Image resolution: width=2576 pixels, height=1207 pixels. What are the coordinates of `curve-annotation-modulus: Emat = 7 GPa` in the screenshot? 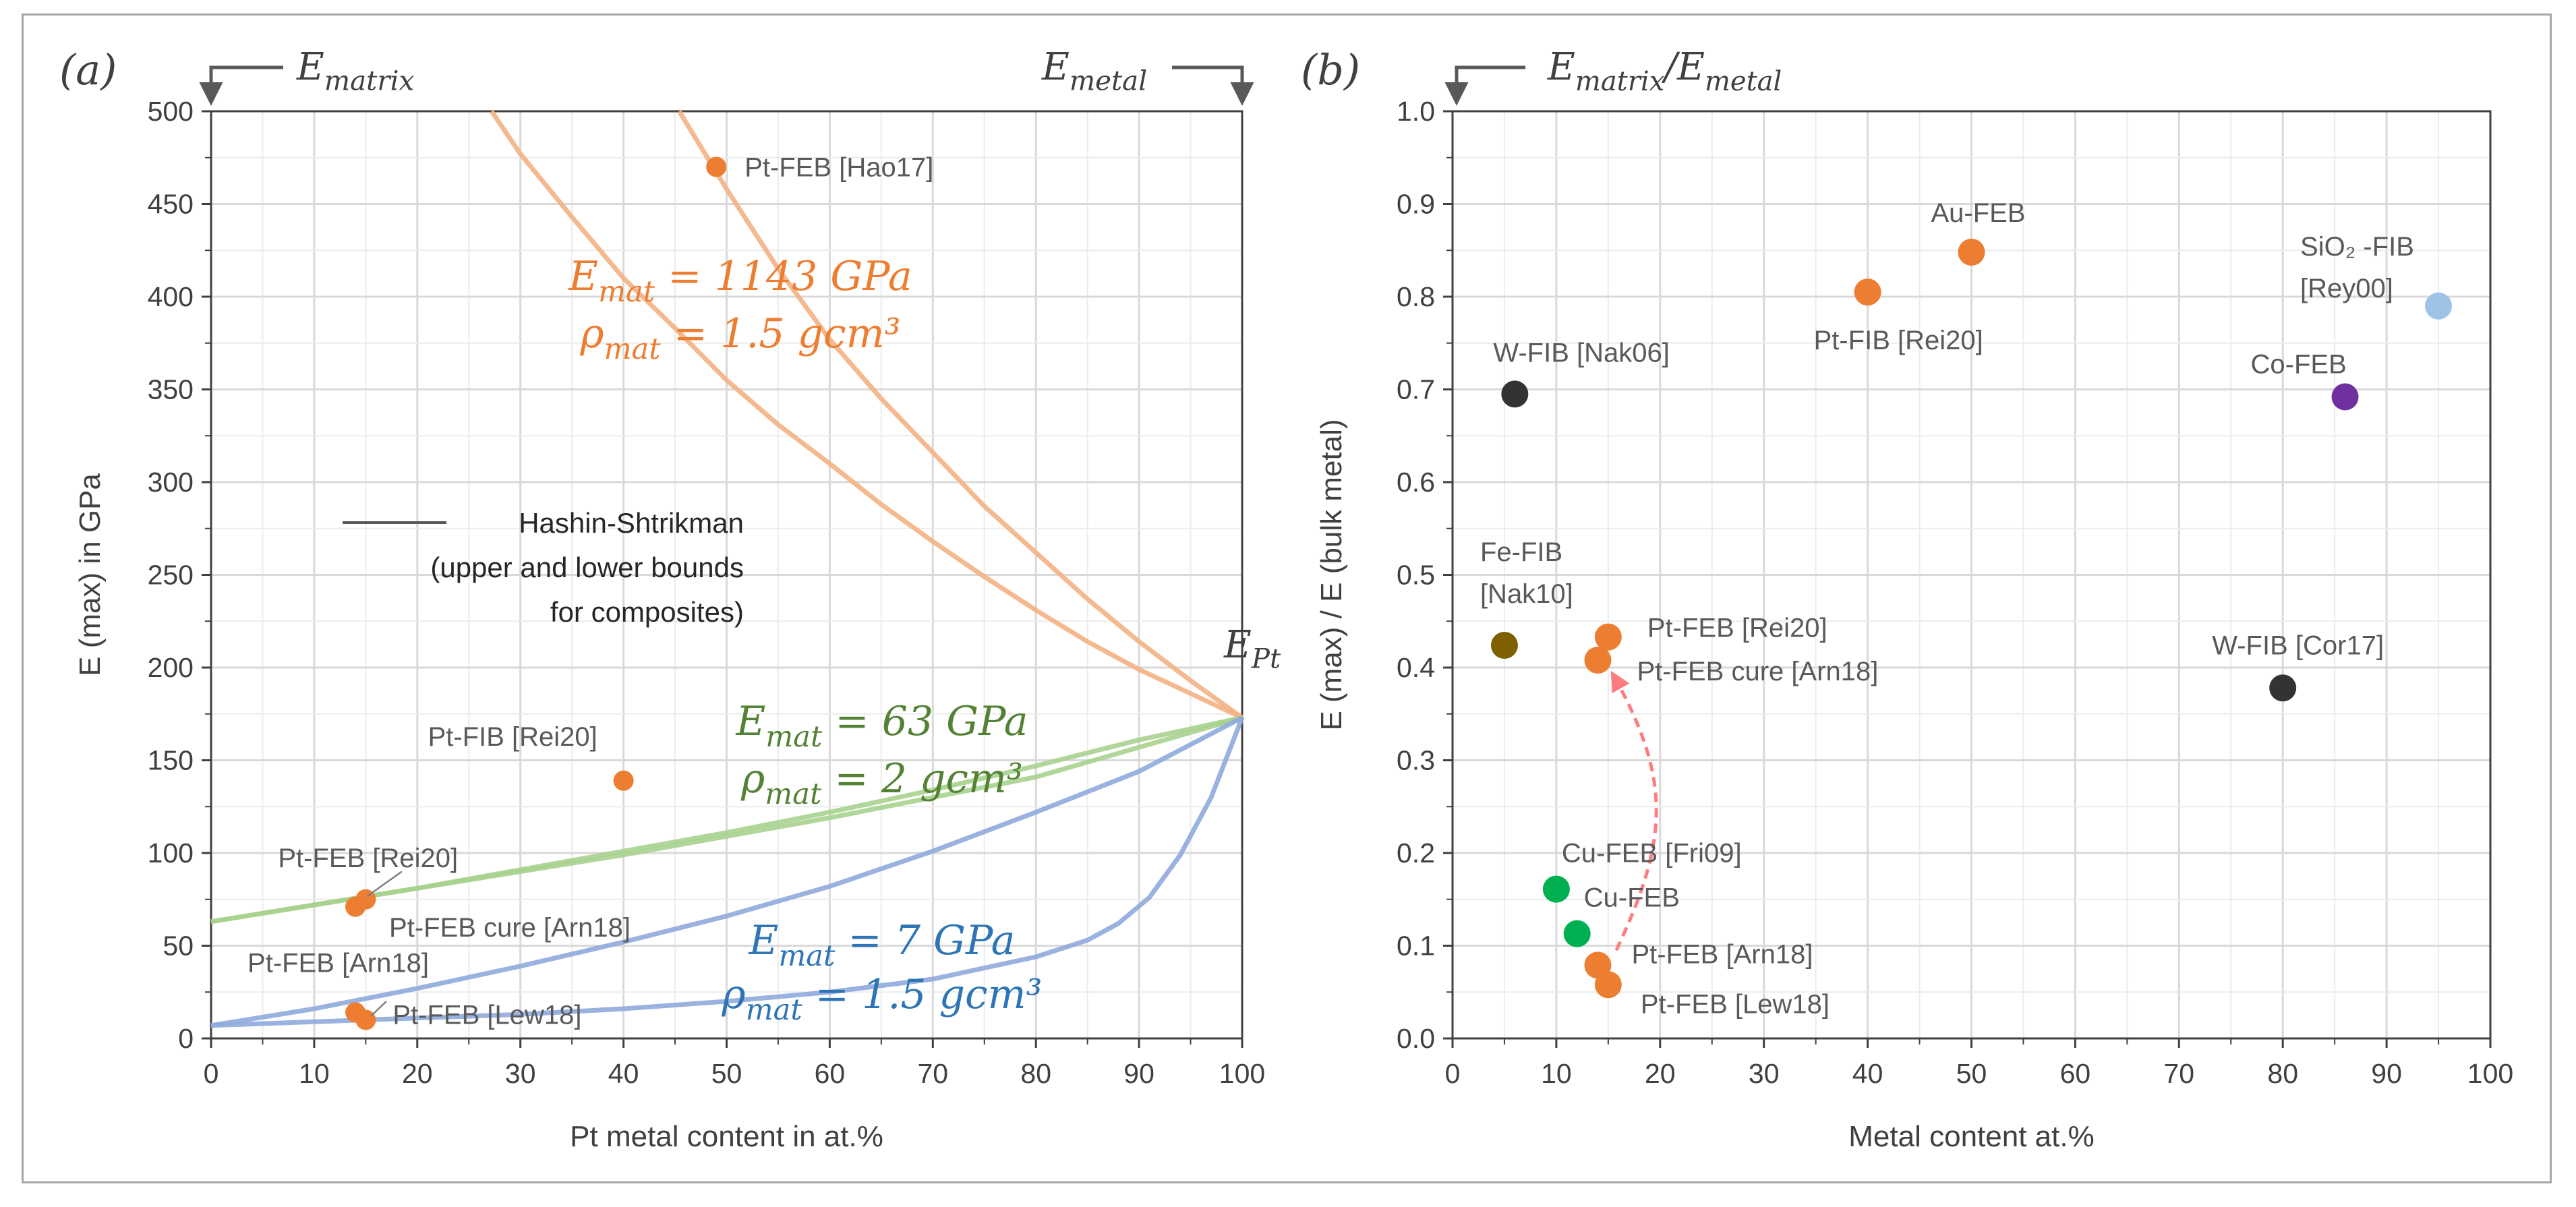 It's located at (882, 945).